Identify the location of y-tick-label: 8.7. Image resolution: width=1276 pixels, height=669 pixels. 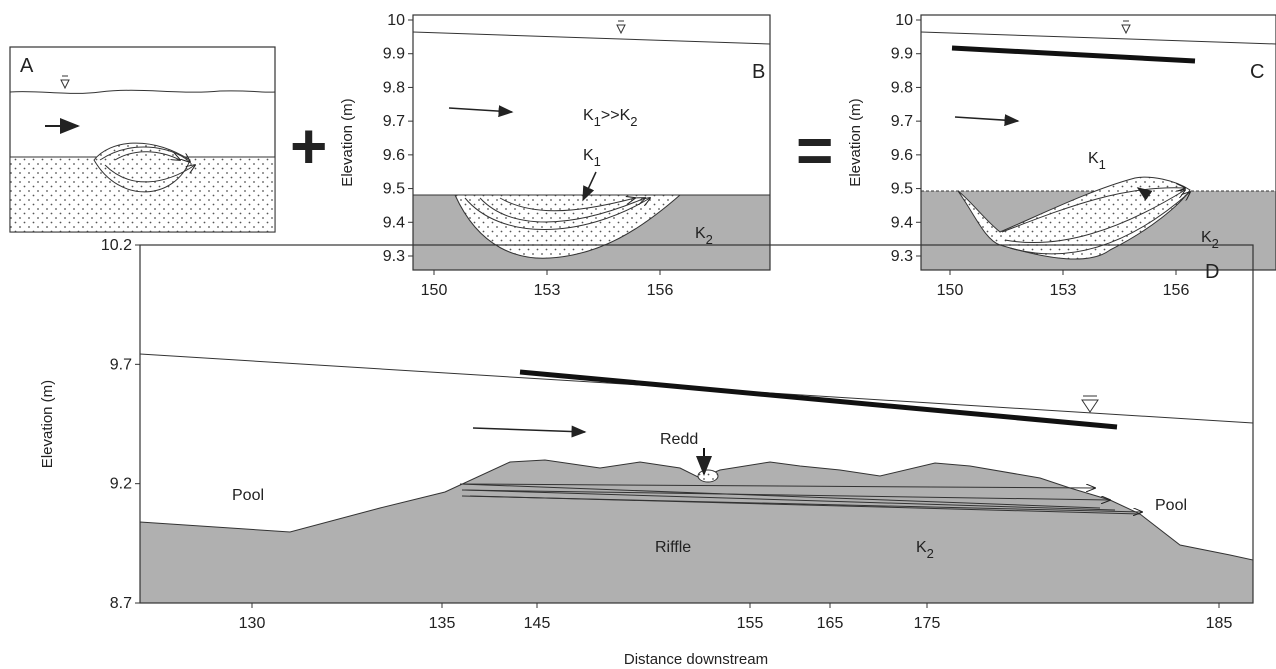
(121, 603).